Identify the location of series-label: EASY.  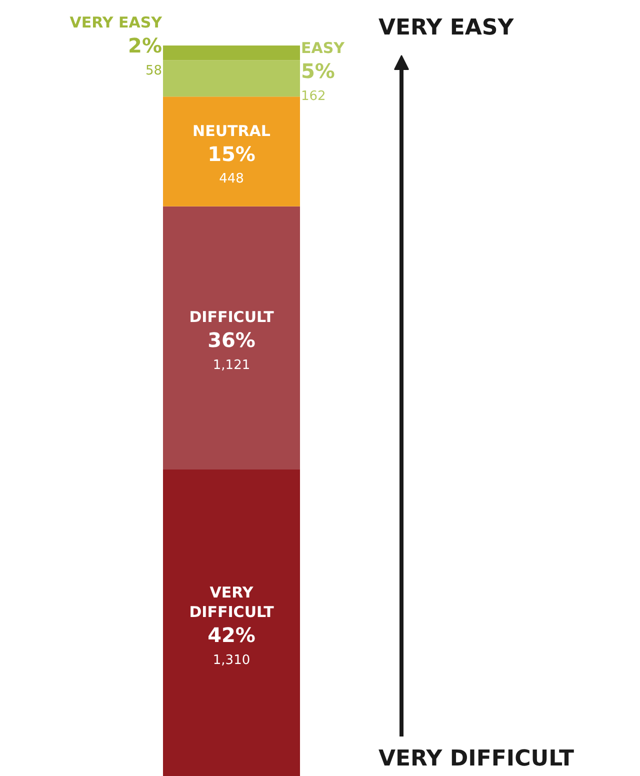
(323, 47).